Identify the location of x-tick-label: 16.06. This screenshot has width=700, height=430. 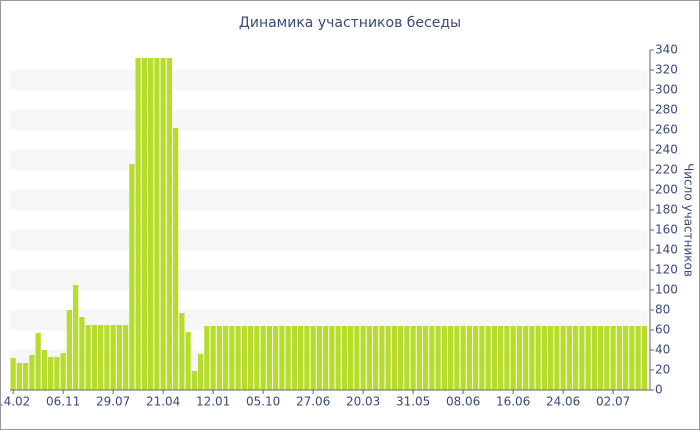
(513, 402).